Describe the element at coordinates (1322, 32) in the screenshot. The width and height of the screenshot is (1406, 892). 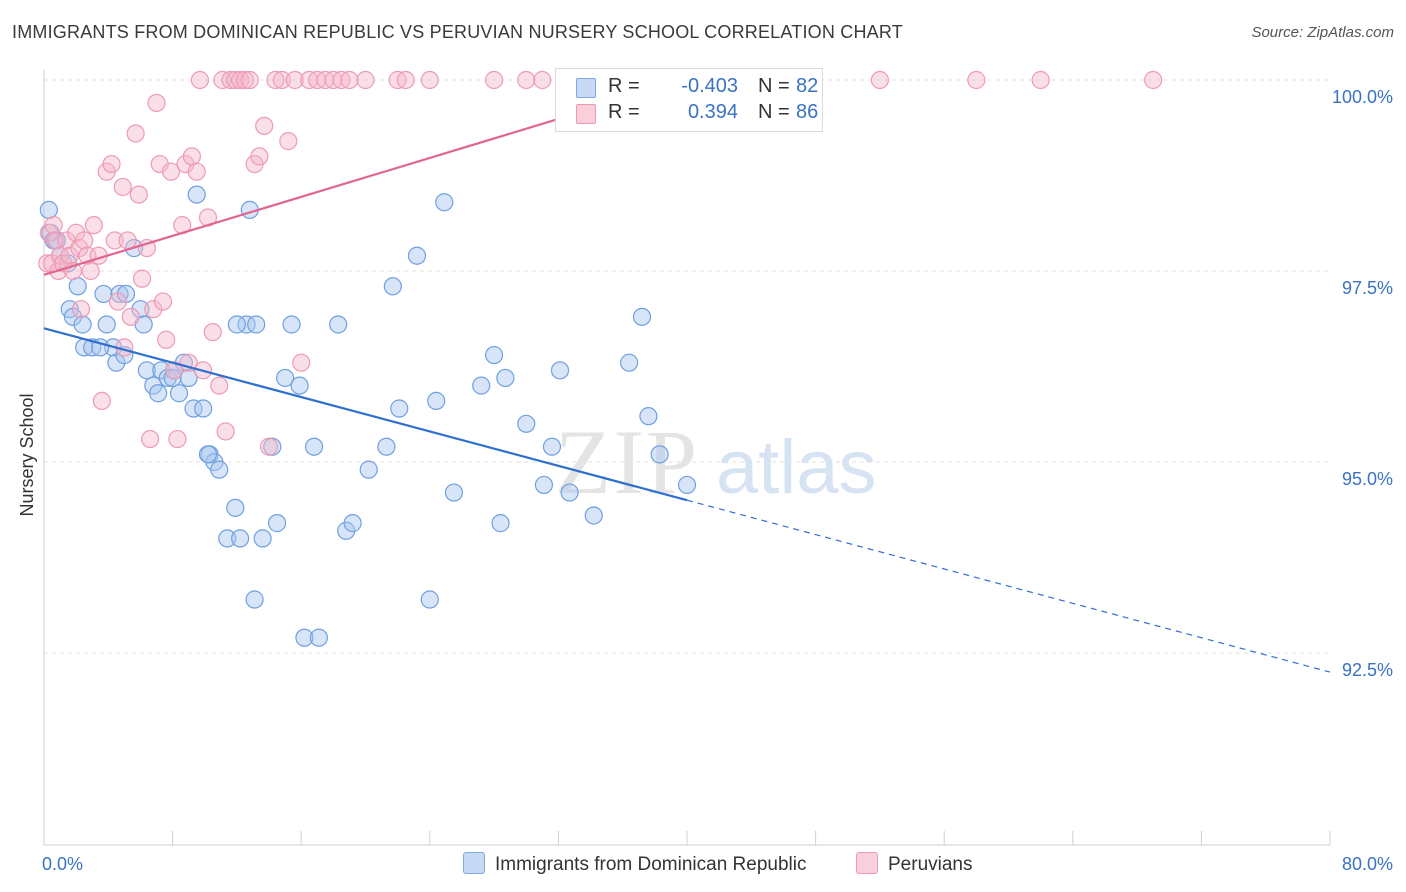
I see `source-credit: Source: ZipAtlas.com` at that location.